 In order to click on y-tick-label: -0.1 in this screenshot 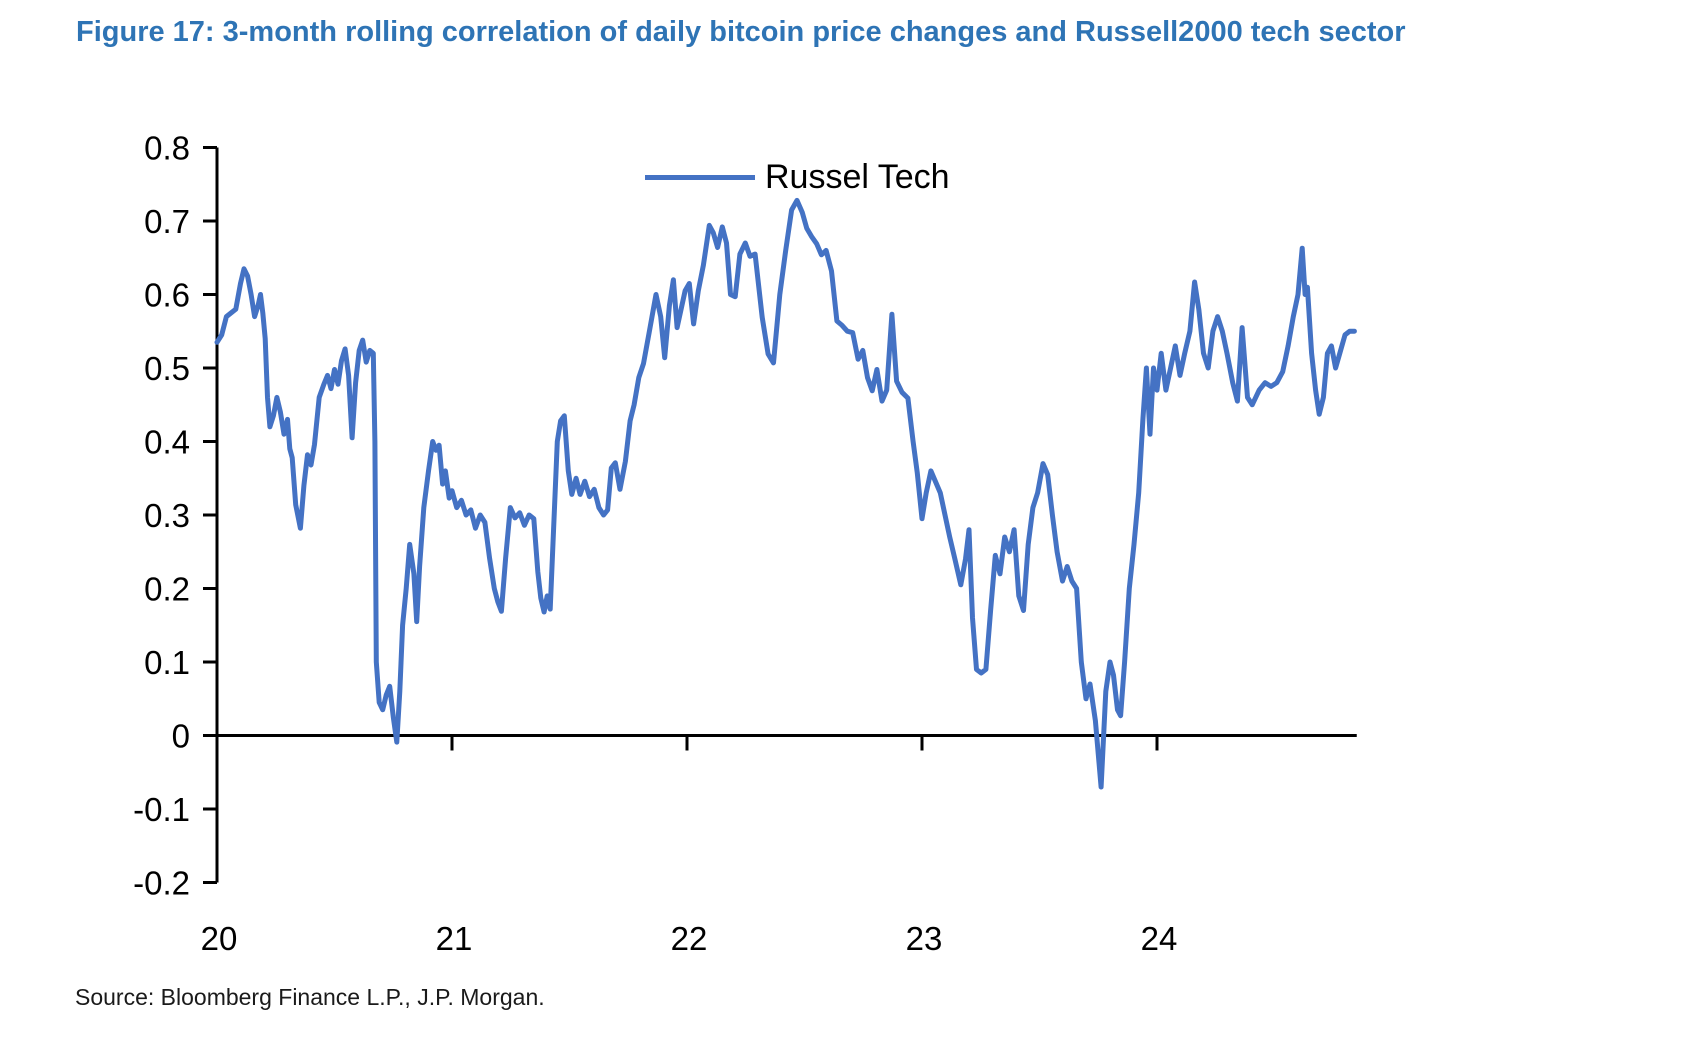, I will do `click(161, 809)`.